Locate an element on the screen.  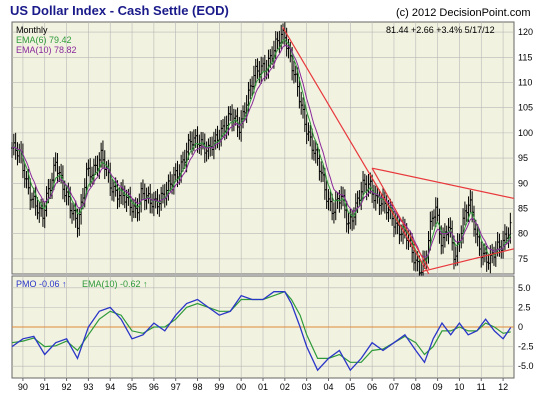
x-tick-label: 05 is located at coordinates (350, 387).